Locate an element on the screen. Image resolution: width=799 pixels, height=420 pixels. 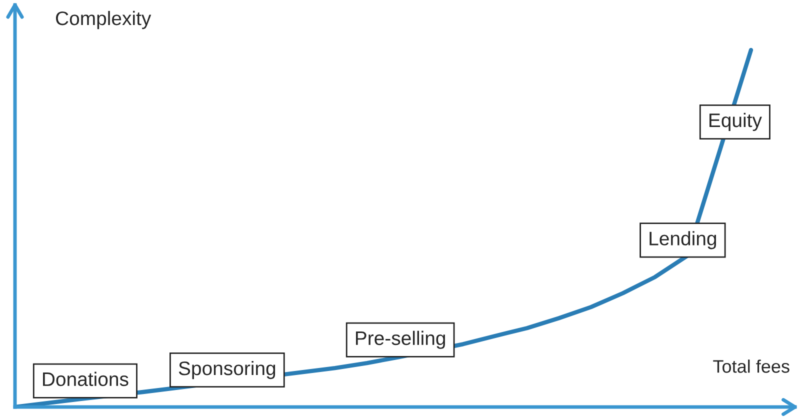
annotation: Donations is located at coordinates (85, 379).